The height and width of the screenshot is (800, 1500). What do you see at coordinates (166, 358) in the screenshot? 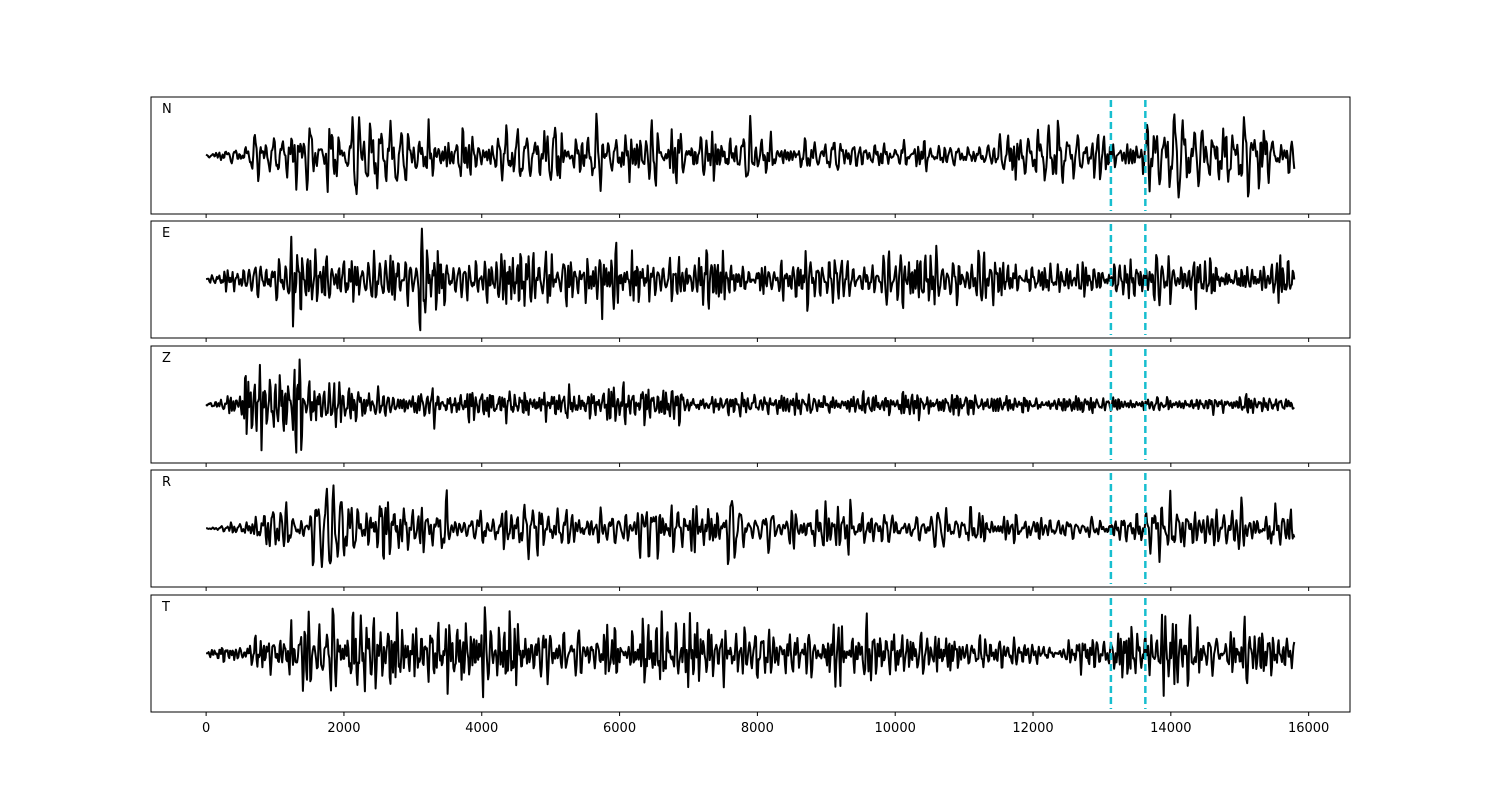
I see `panel-label-z: Z` at bounding box center [166, 358].